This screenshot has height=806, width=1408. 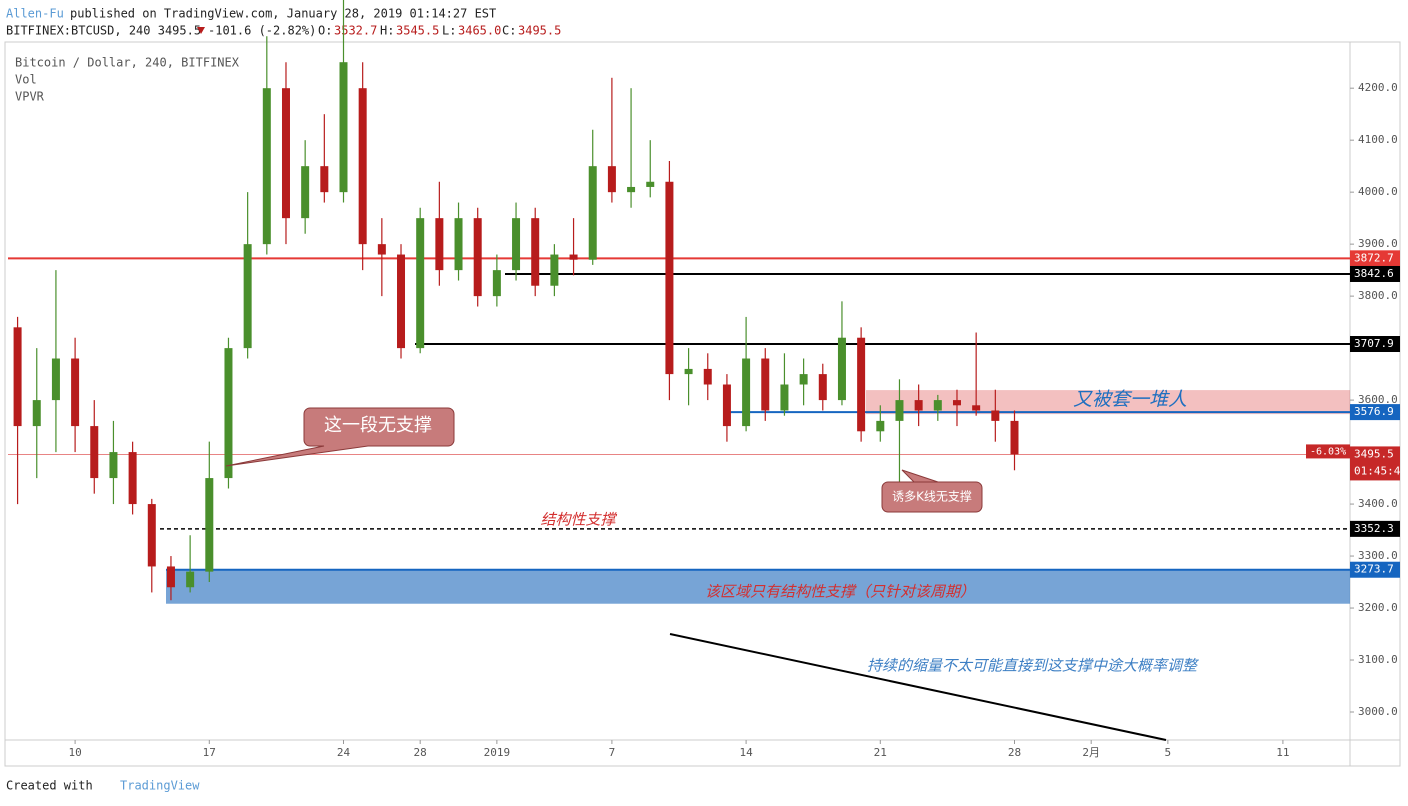 What do you see at coordinates (1328, 451) in the screenshot?
I see `change-label: -6.03%` at bounding box center [1328, 451].